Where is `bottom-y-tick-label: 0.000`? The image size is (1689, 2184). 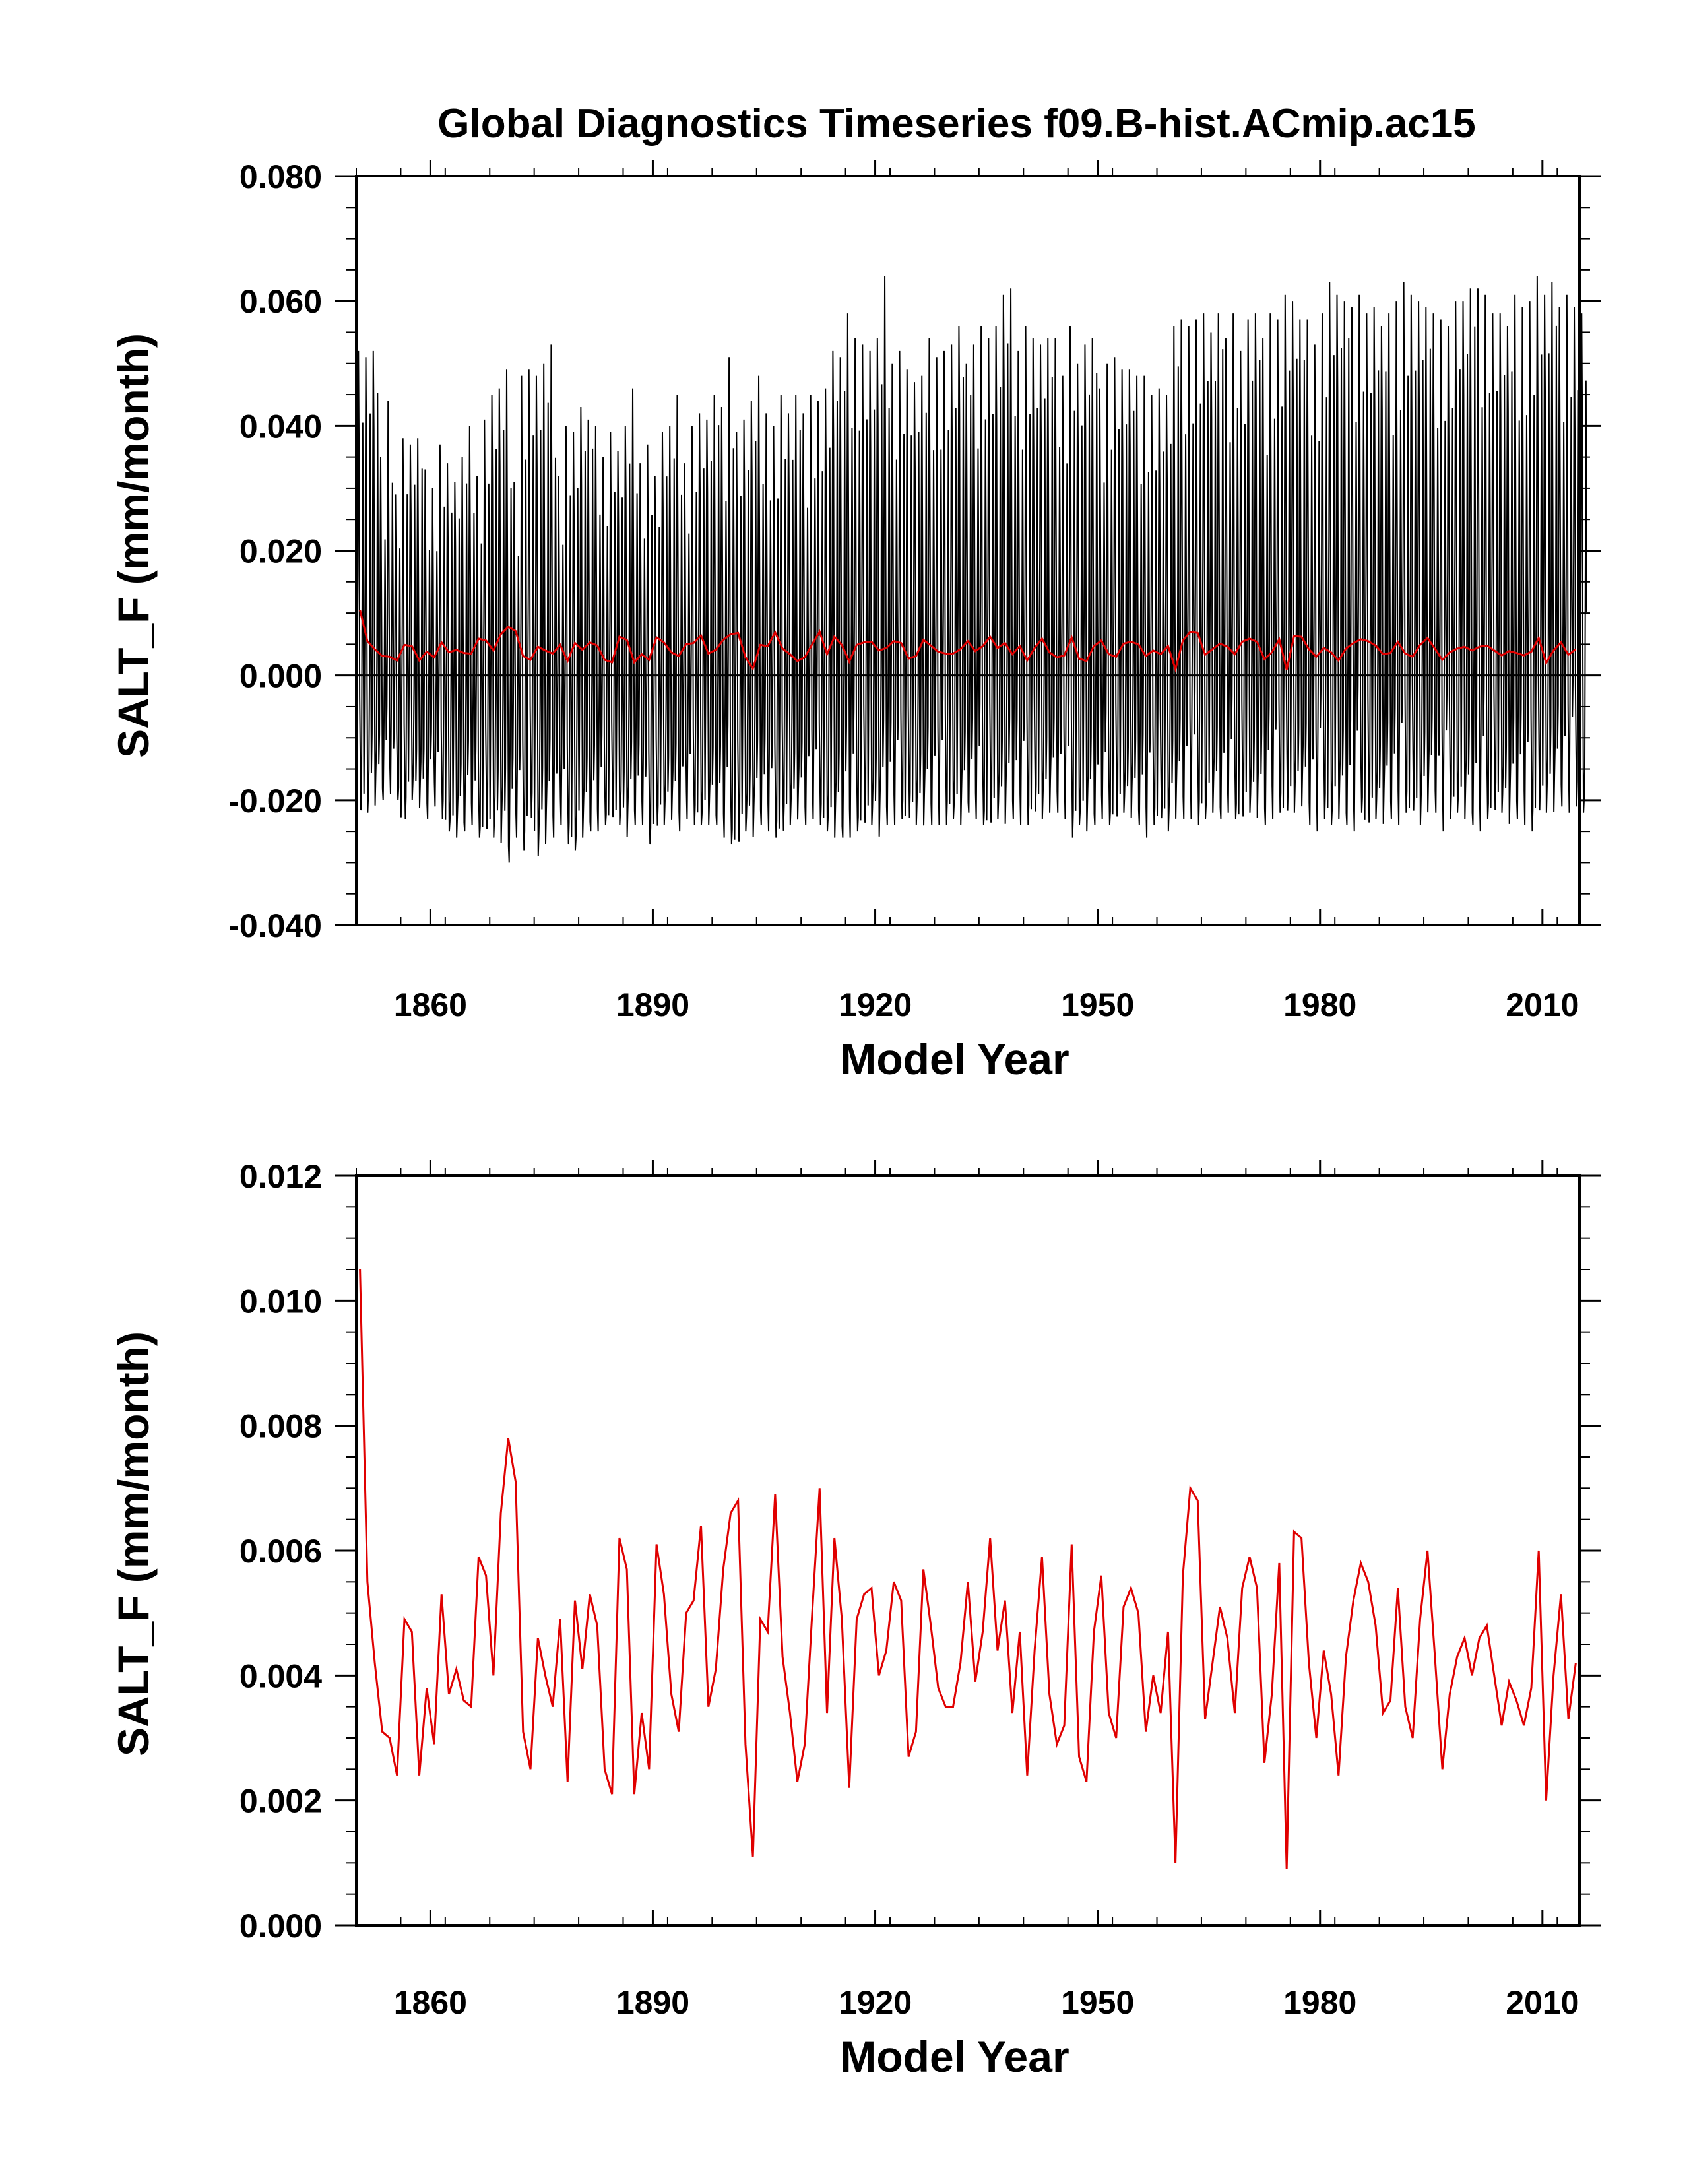
bottom-y-tick-label: 0.000 is located at coordinates (280, 1926).